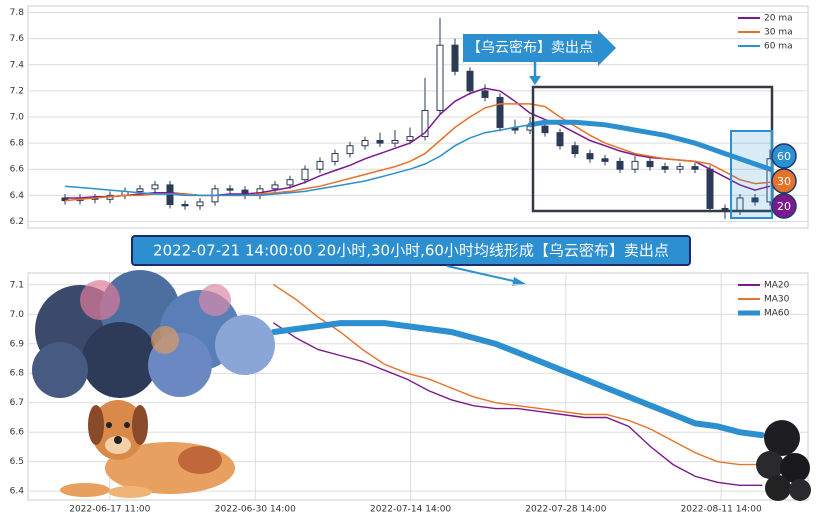  Describe the element at coordinates (410, 510) in the screenshot. I see `x-tick-label: 2022-07-14 14:00` at that location.